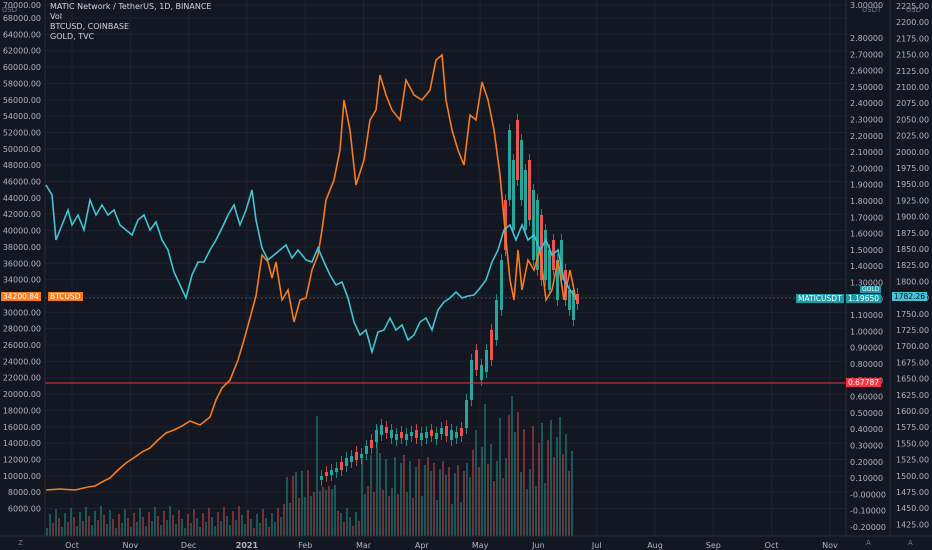  I want to click on mid-tick-label: 1.60000, so click(866, 234).